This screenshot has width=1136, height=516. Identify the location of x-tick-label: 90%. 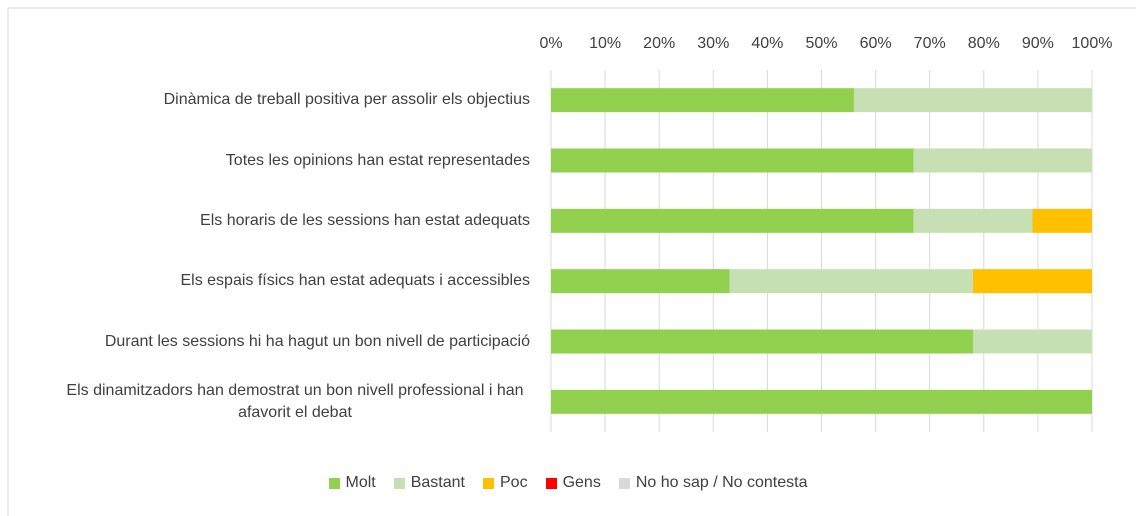
(1038, 43).